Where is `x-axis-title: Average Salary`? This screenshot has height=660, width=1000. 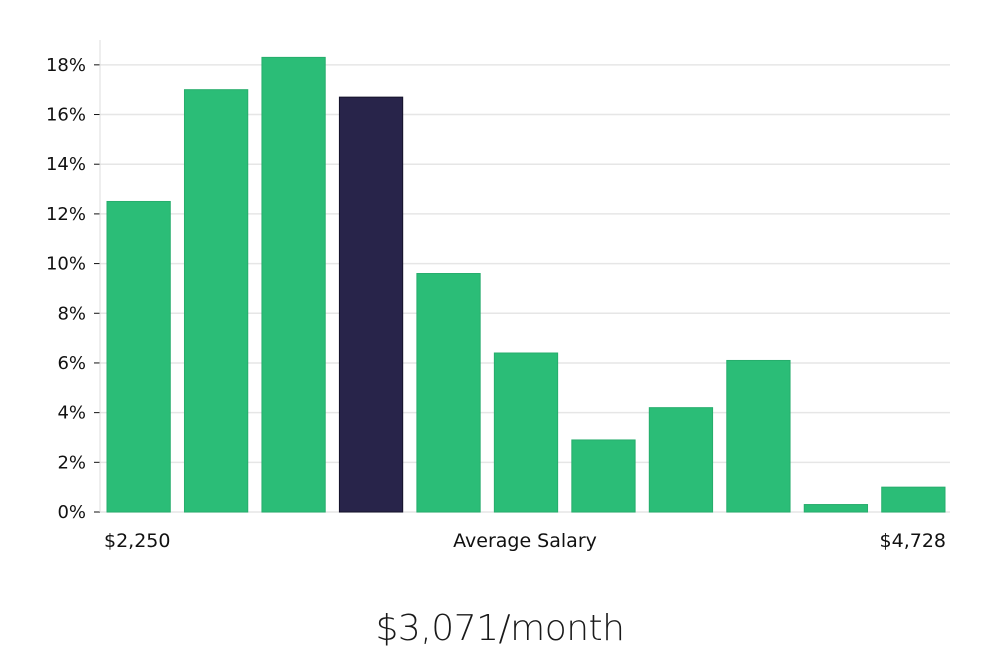
x-axis-title: Average Salary is located at coordinates (525, 541).